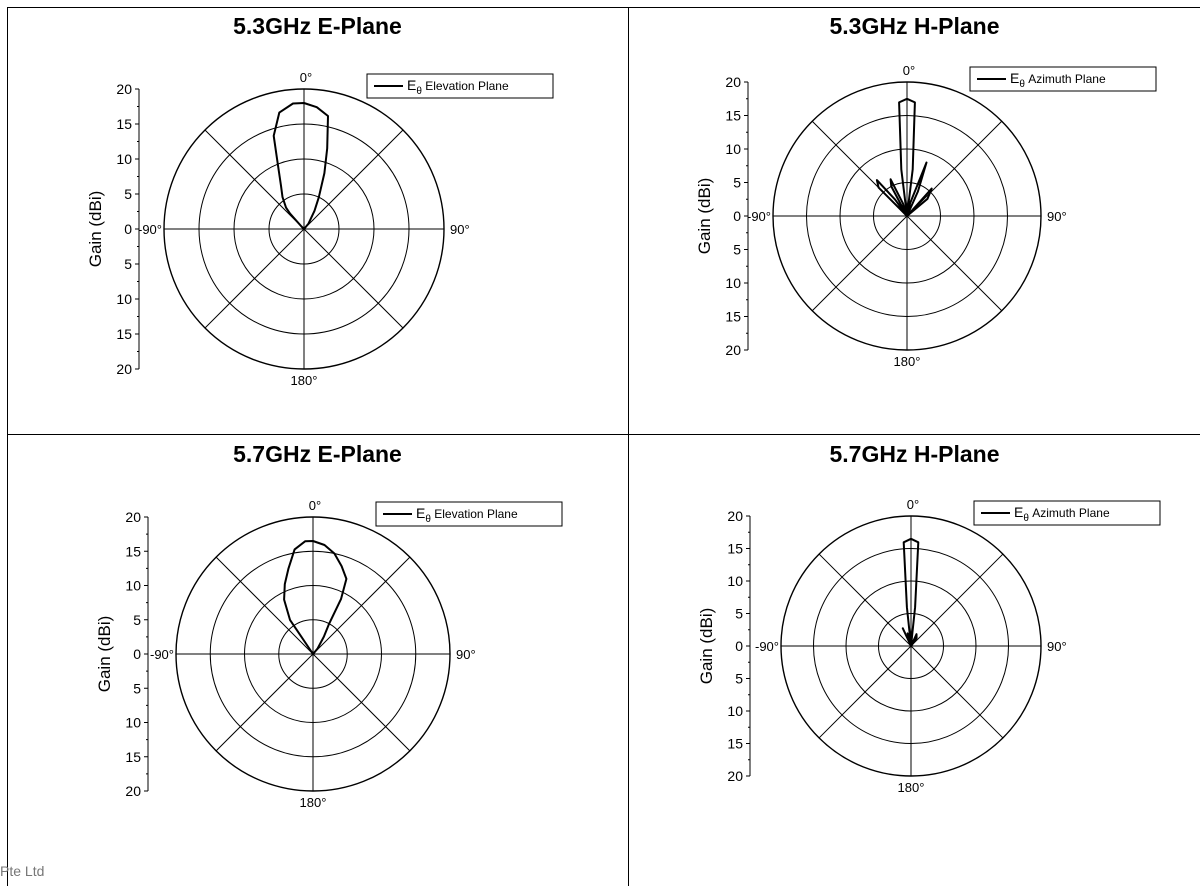  I want to click on chart-title: 5.3GHz E-Plane, so click(317, 26).